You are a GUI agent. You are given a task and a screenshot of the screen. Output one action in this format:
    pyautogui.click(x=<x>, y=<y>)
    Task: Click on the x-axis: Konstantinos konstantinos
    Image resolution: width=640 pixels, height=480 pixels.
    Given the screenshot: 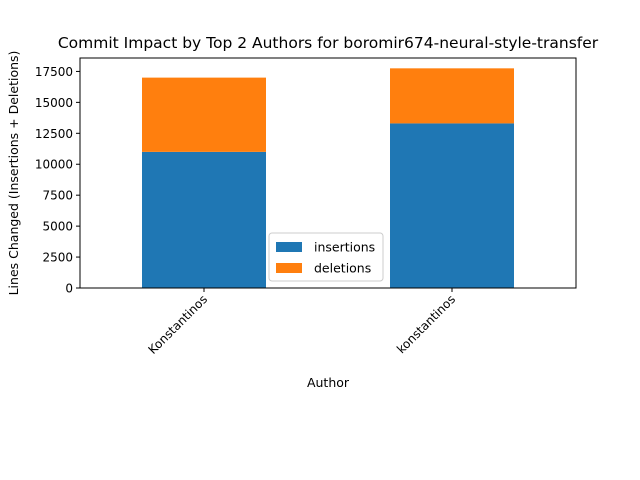 What is the action you would take?
    pyautogui.click(x=302, y=322)
    